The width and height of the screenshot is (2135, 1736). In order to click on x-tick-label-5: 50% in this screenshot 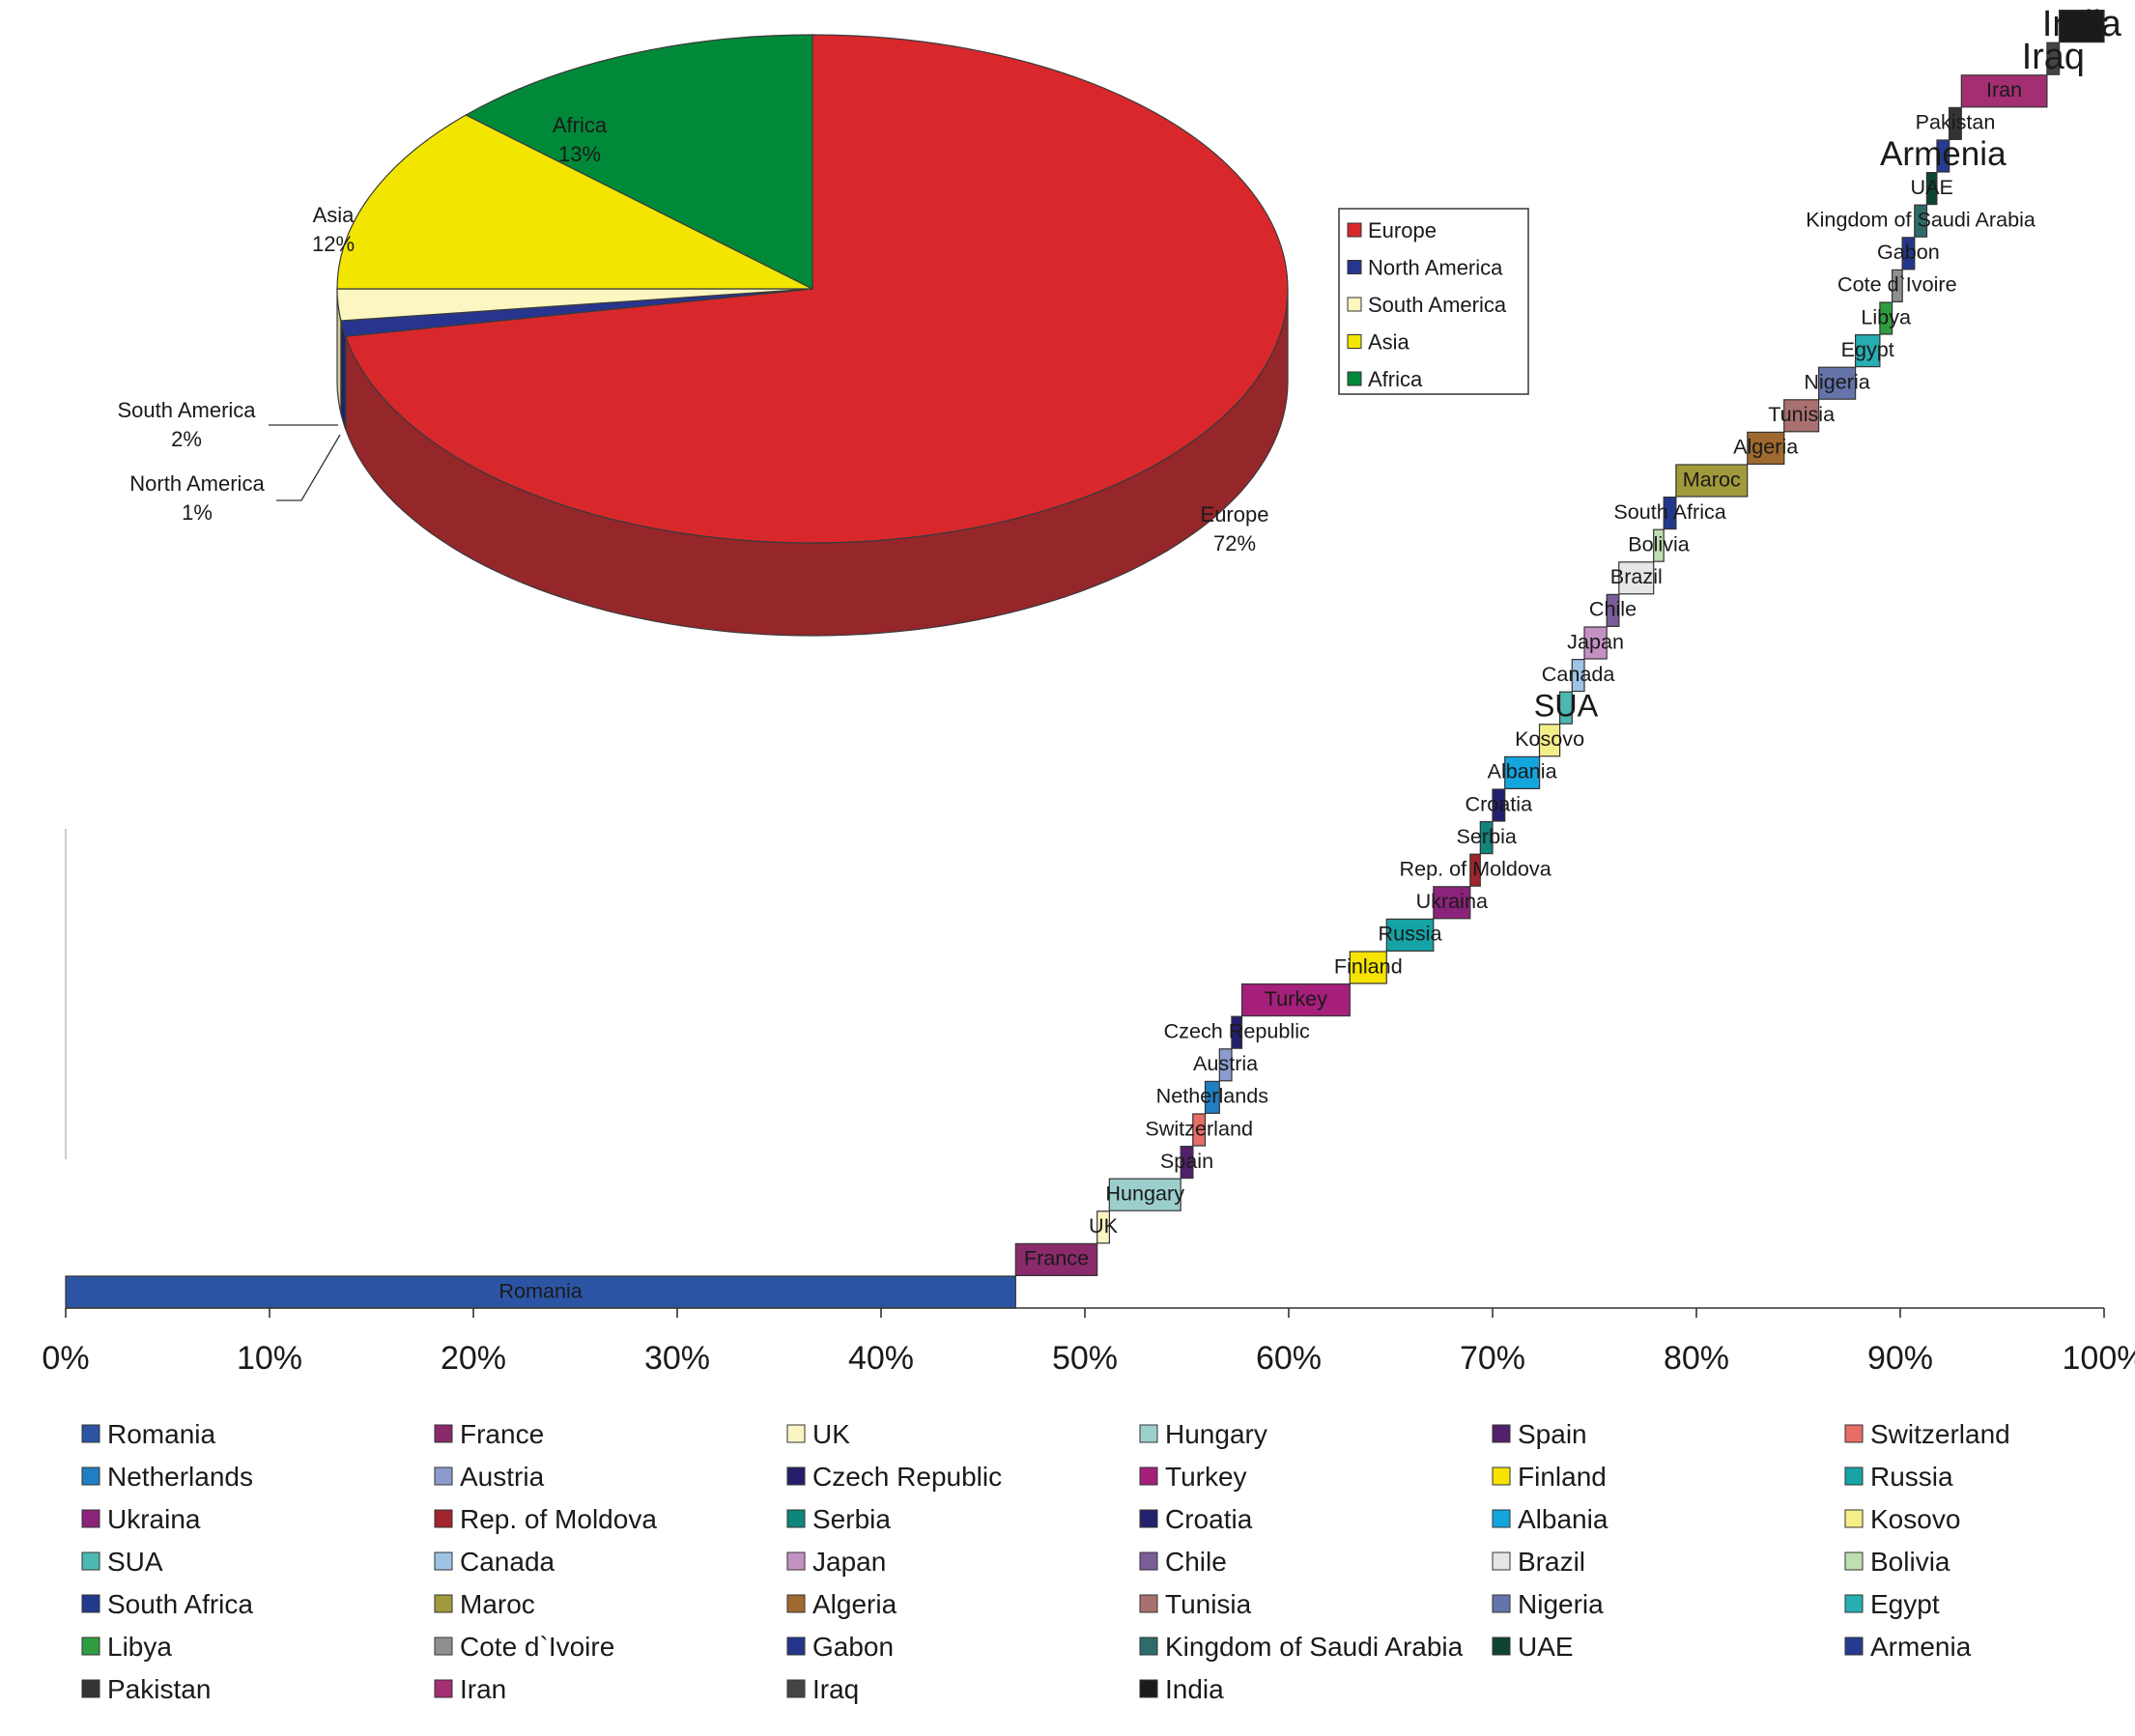, I will do `click(1085, 1358)`.